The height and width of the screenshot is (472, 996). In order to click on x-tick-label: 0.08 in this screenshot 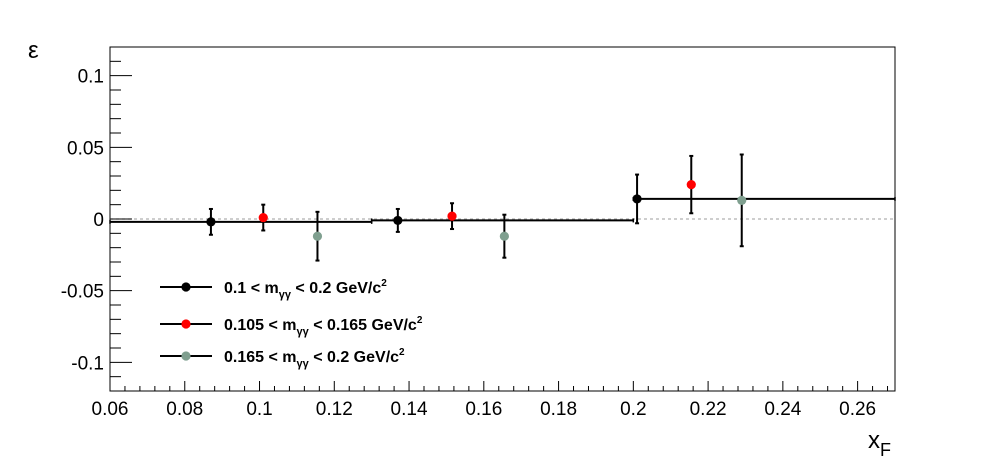, I will do `click(184, 409)`.